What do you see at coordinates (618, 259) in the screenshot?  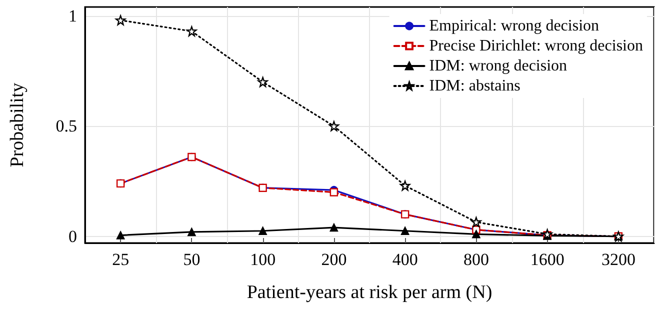 I see `x-tick-label: 3200` at bounding box center [618, 259].